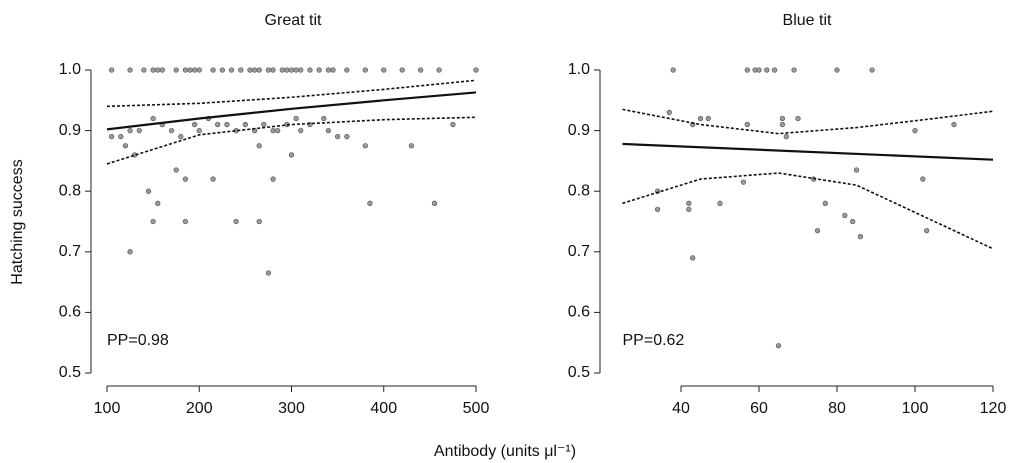  I want to click on lower-band, so click(808, 211).